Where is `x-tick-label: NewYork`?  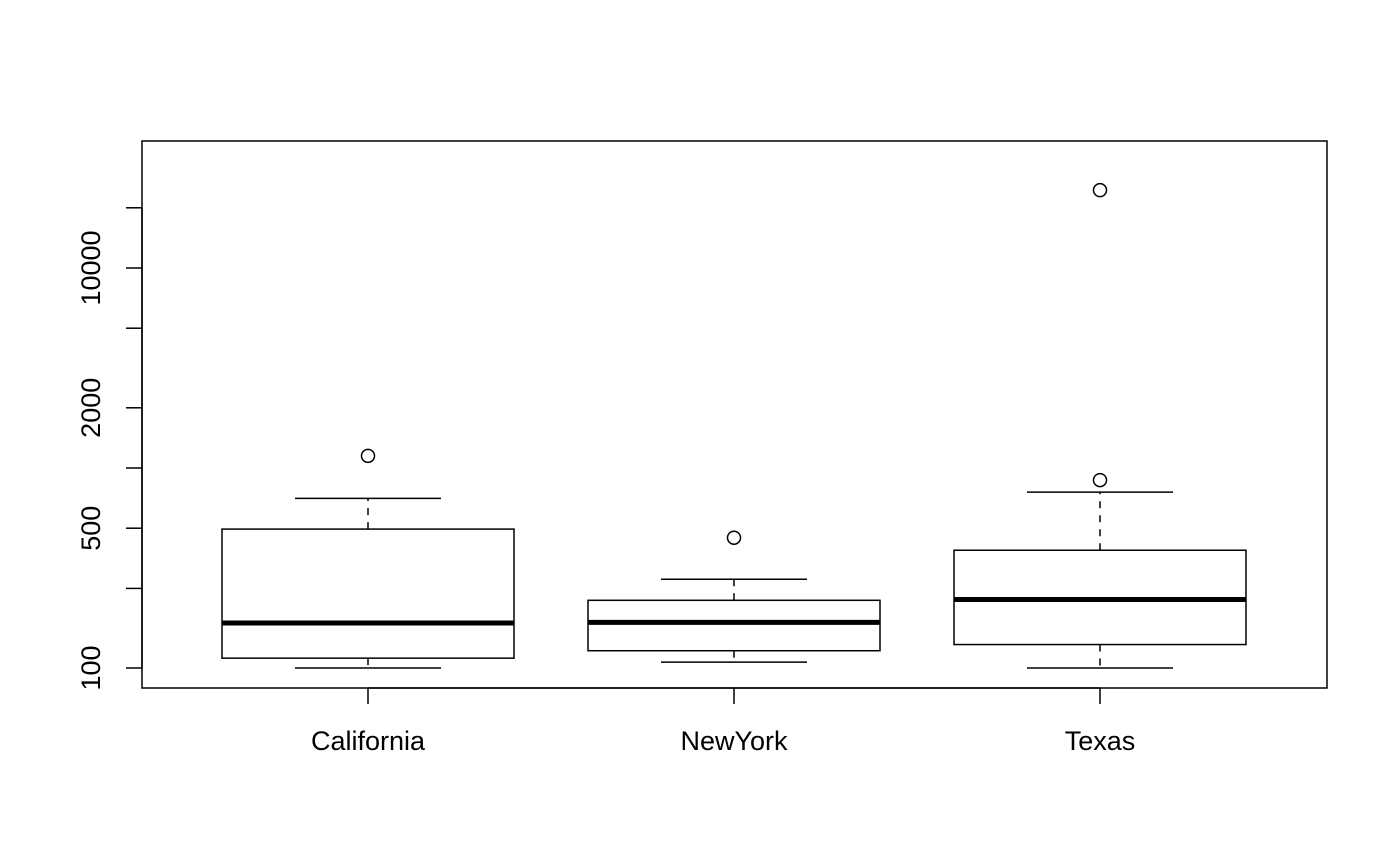
x-tick-label: NewYork is located at coordinates (734, 741).